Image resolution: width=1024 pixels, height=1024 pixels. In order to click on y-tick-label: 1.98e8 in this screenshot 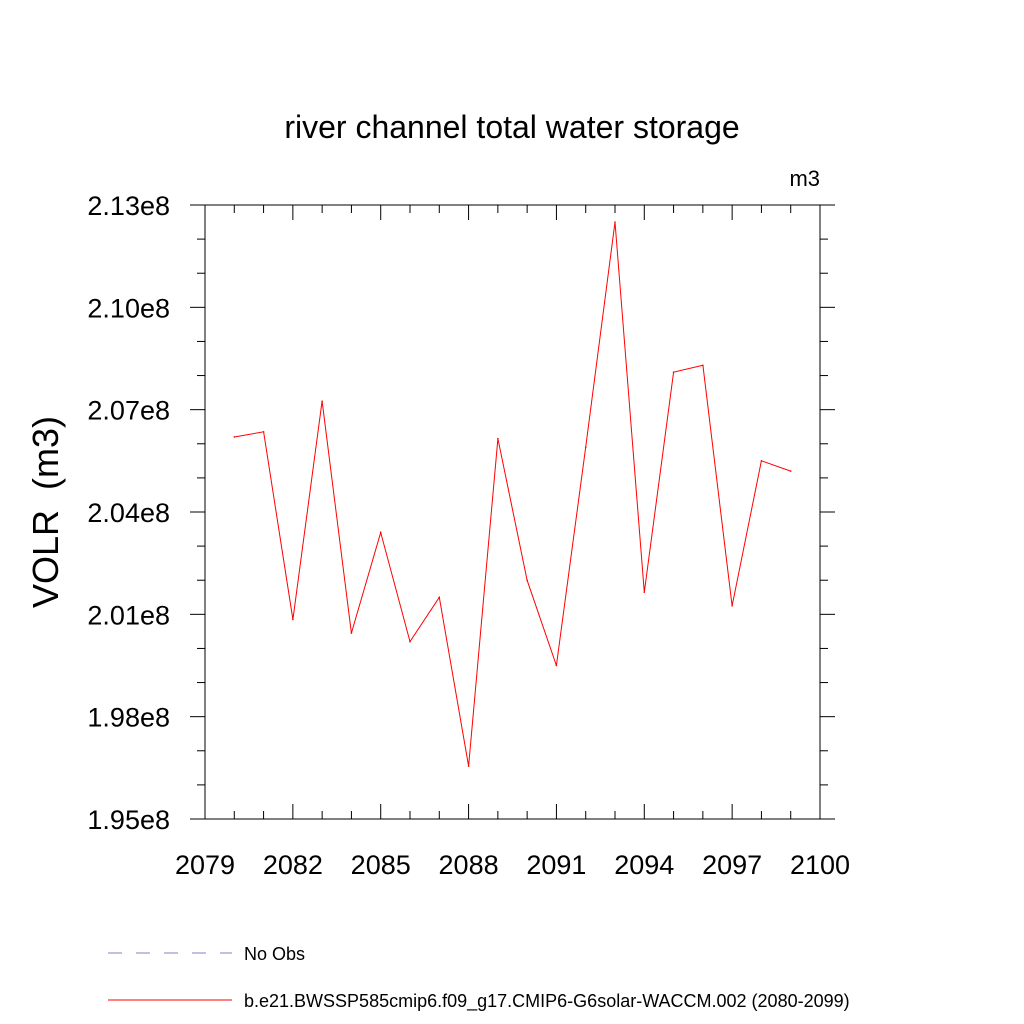, I will do `click(128, 718)`.